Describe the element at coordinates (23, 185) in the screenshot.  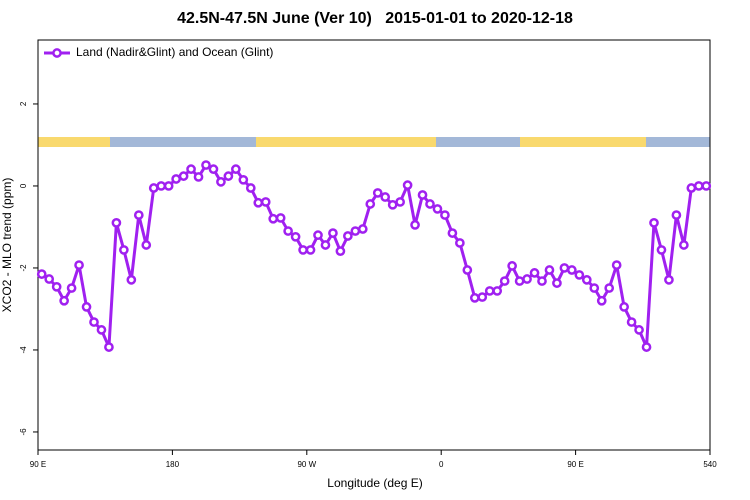
I see `y-tick-label: 0` at that location.